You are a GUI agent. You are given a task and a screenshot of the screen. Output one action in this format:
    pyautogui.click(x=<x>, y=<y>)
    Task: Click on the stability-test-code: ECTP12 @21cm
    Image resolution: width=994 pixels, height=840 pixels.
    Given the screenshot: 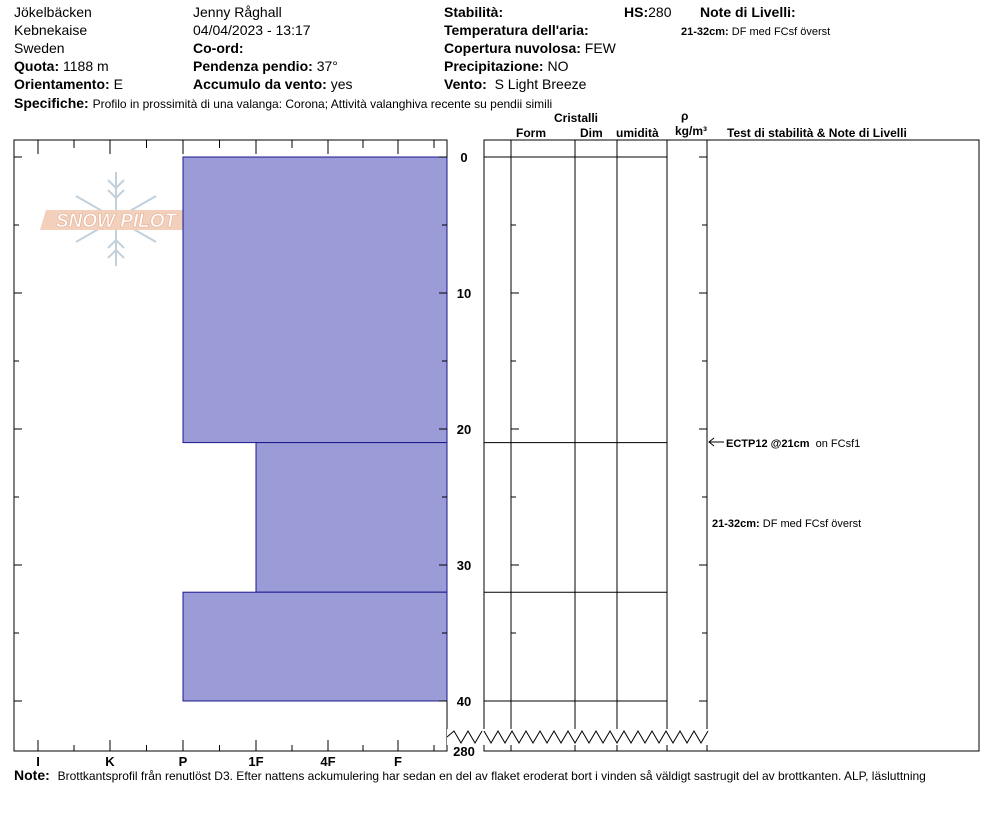 What is the action you would take?
    pyautogui.click(x=768, y=444)
    